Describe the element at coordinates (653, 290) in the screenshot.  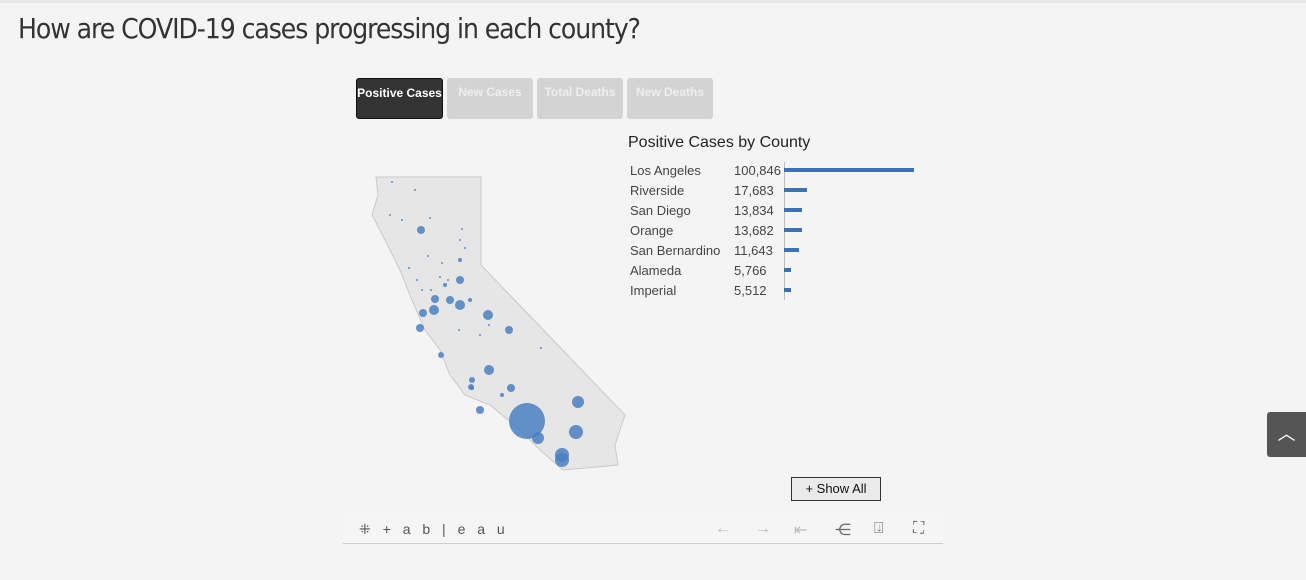
I see `county-name: Imperial` at that location.